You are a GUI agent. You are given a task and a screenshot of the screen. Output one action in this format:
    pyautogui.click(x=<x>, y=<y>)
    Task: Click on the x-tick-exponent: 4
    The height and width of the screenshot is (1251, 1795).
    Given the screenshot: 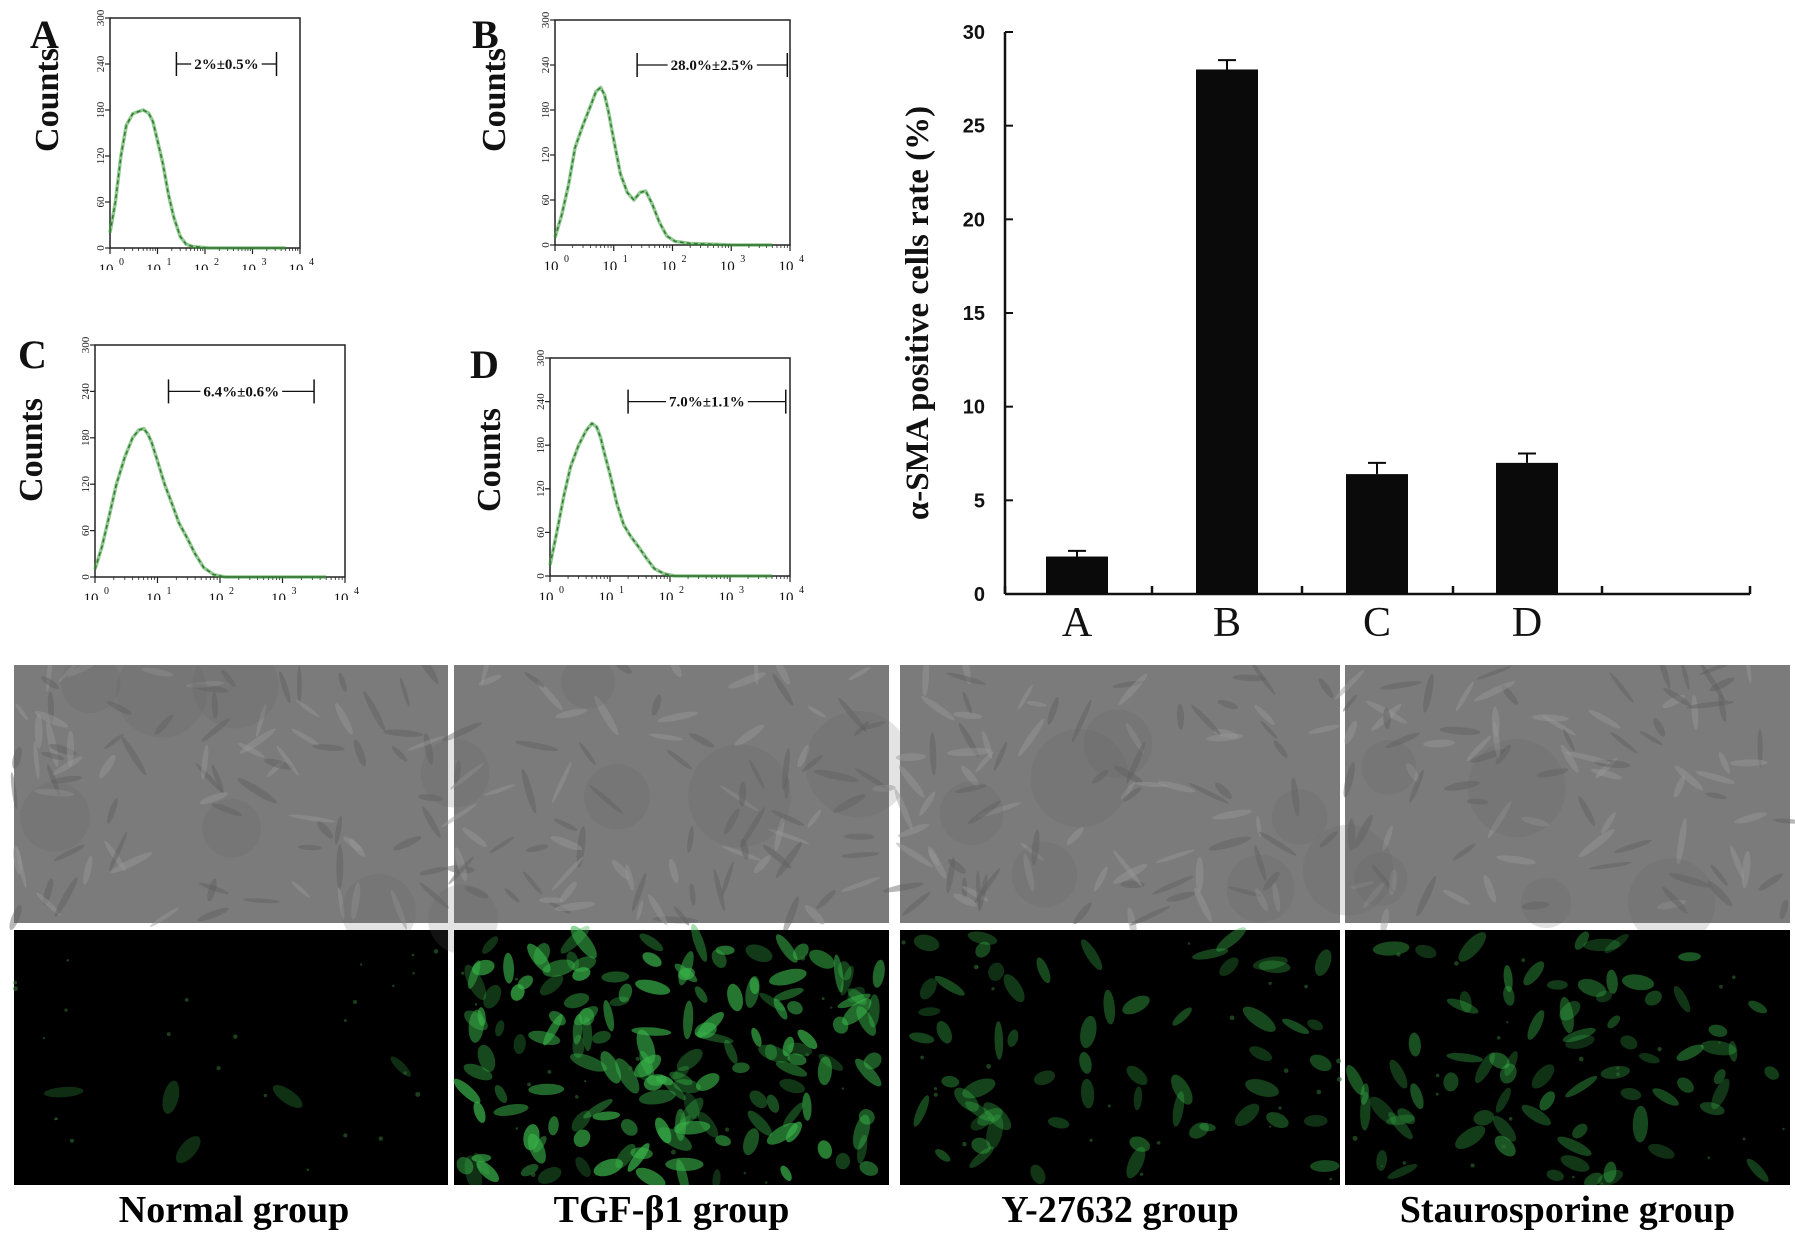 What is the action you would take?
    pyautogui.click(x=801, y=259)
    